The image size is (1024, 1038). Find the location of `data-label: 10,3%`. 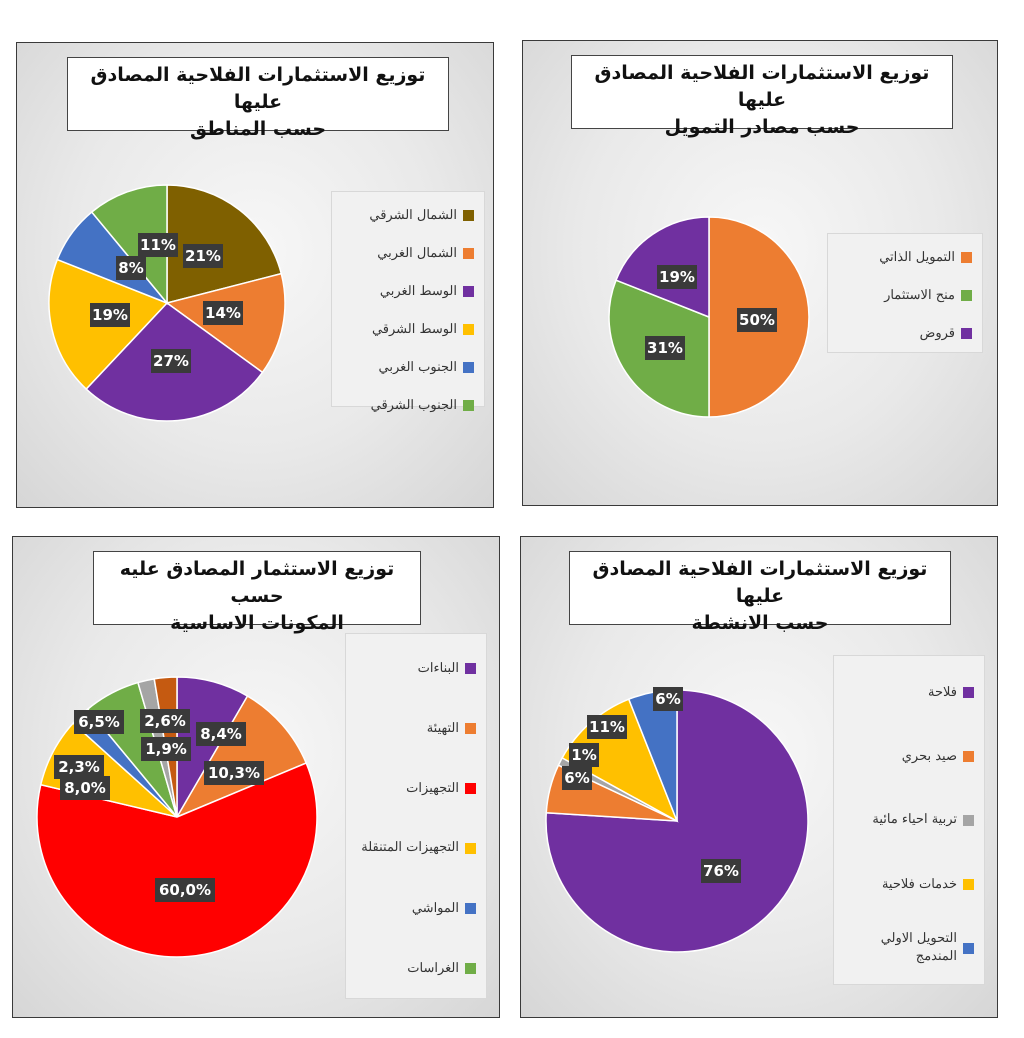

data-label: 10,3% is located at coordinates (234, 773).